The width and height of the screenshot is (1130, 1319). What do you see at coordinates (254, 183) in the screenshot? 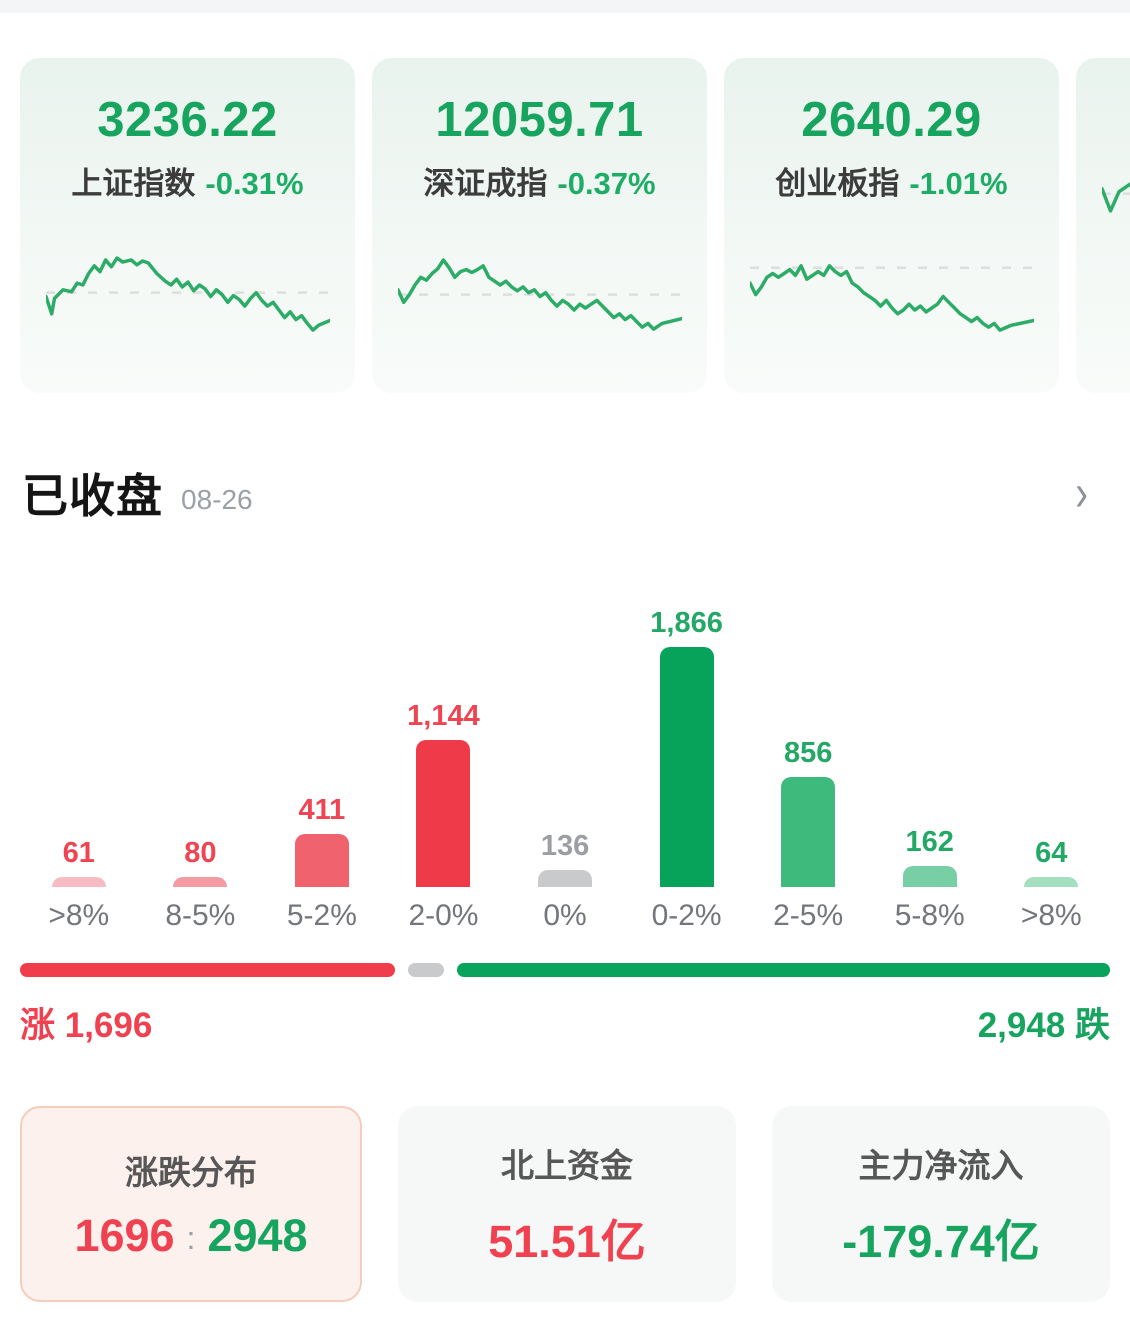
I see `index-change: -0.31%` at bounding box center [254, 183].